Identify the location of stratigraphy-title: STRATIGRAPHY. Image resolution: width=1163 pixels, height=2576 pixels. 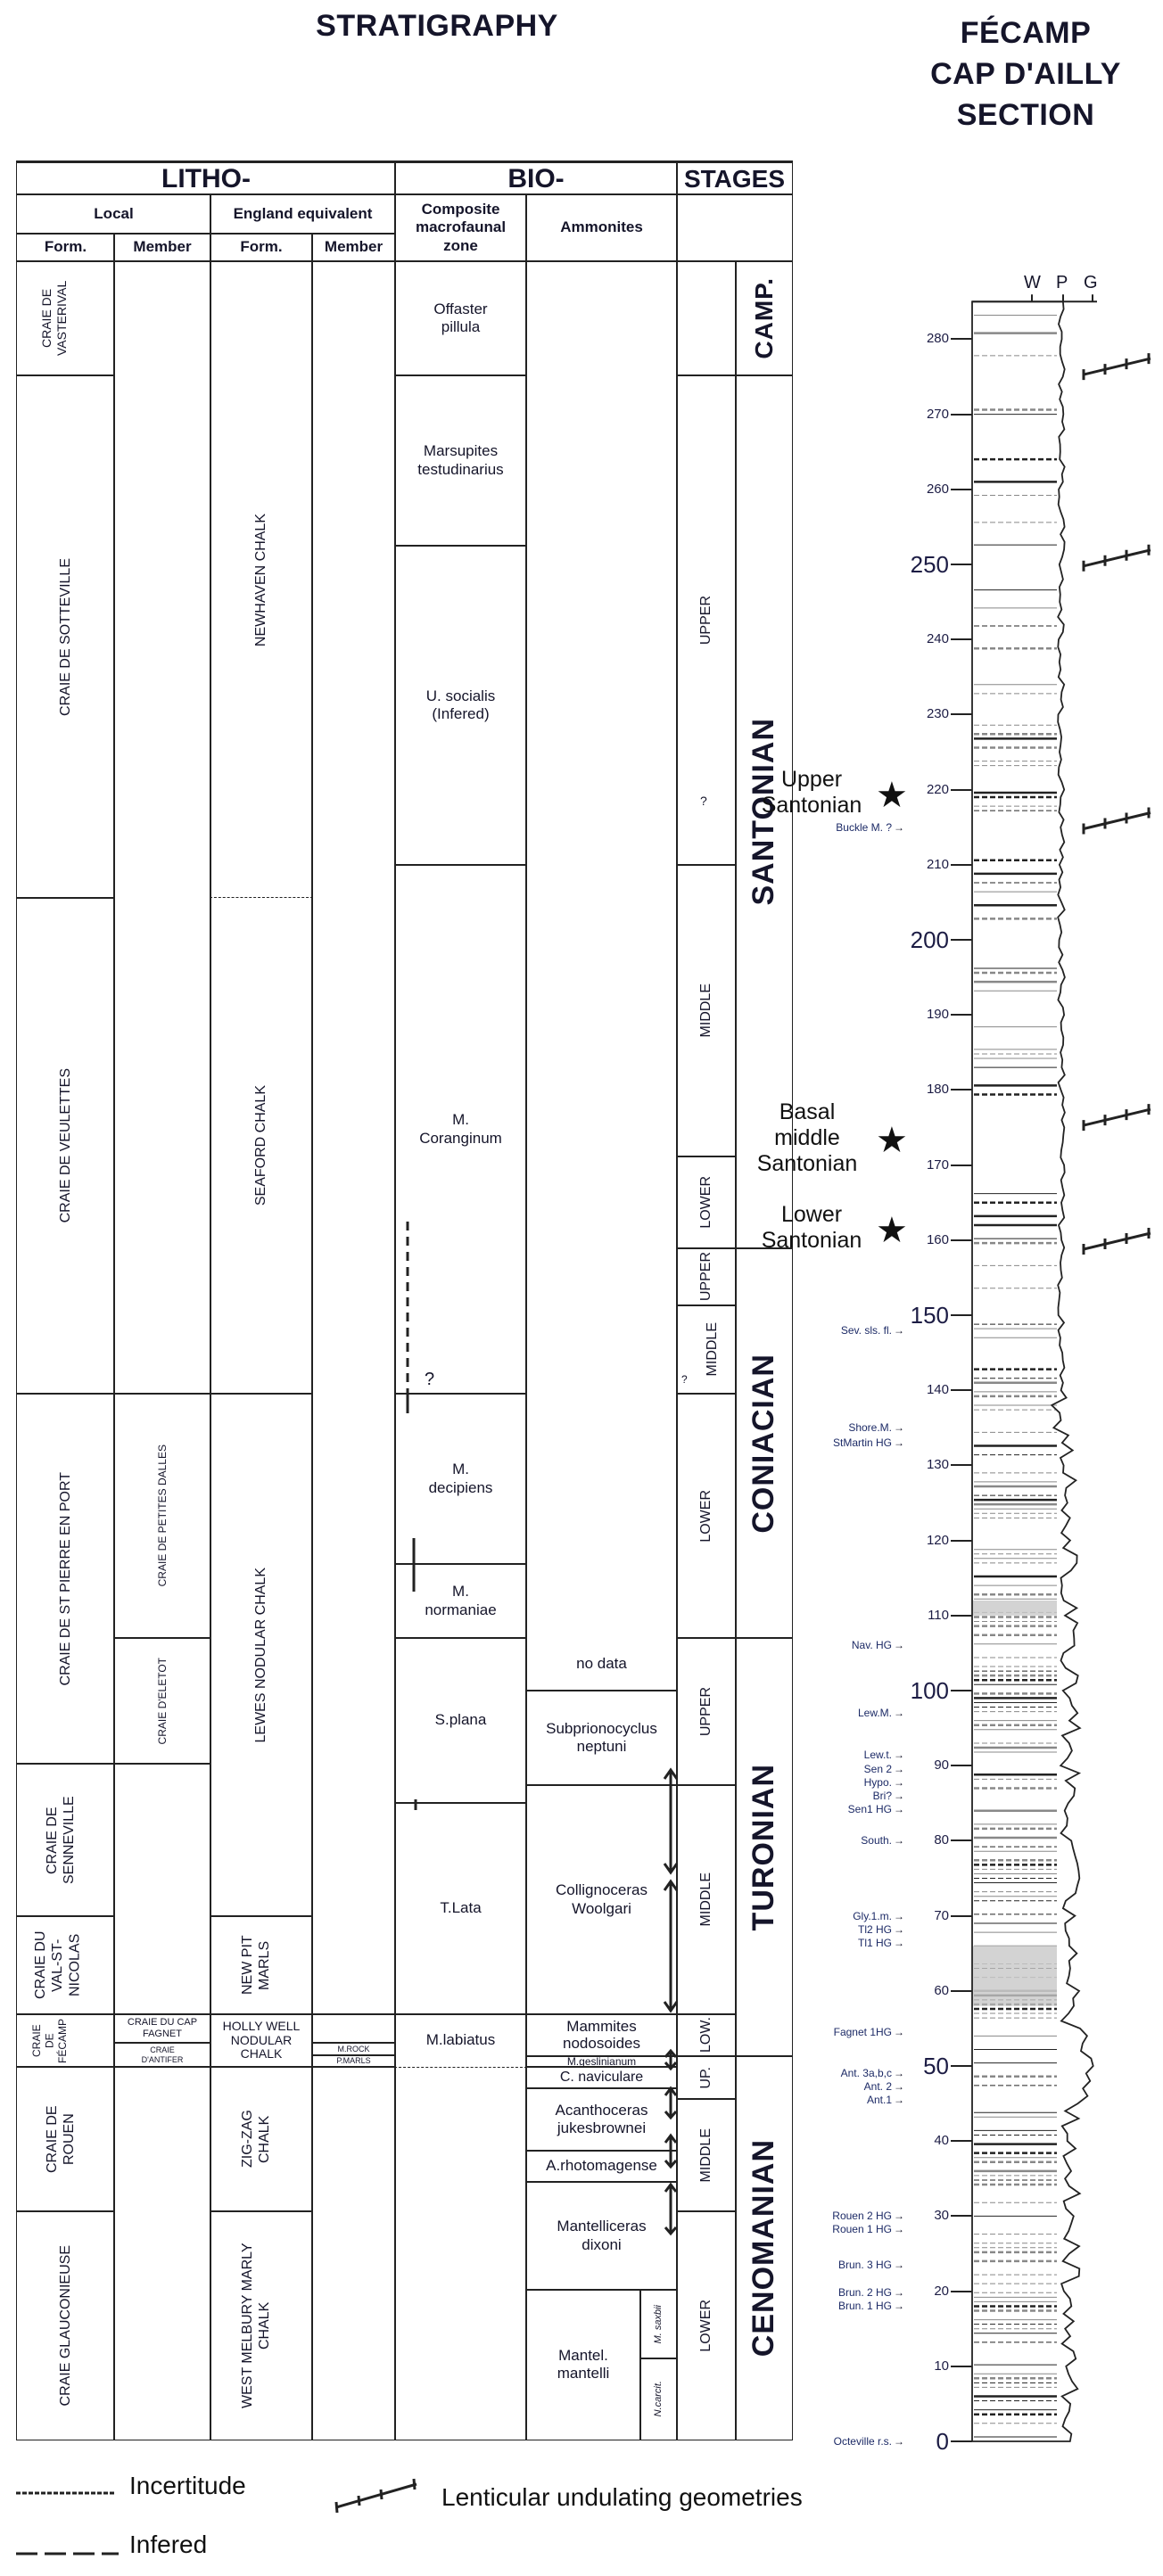
(437, 26).